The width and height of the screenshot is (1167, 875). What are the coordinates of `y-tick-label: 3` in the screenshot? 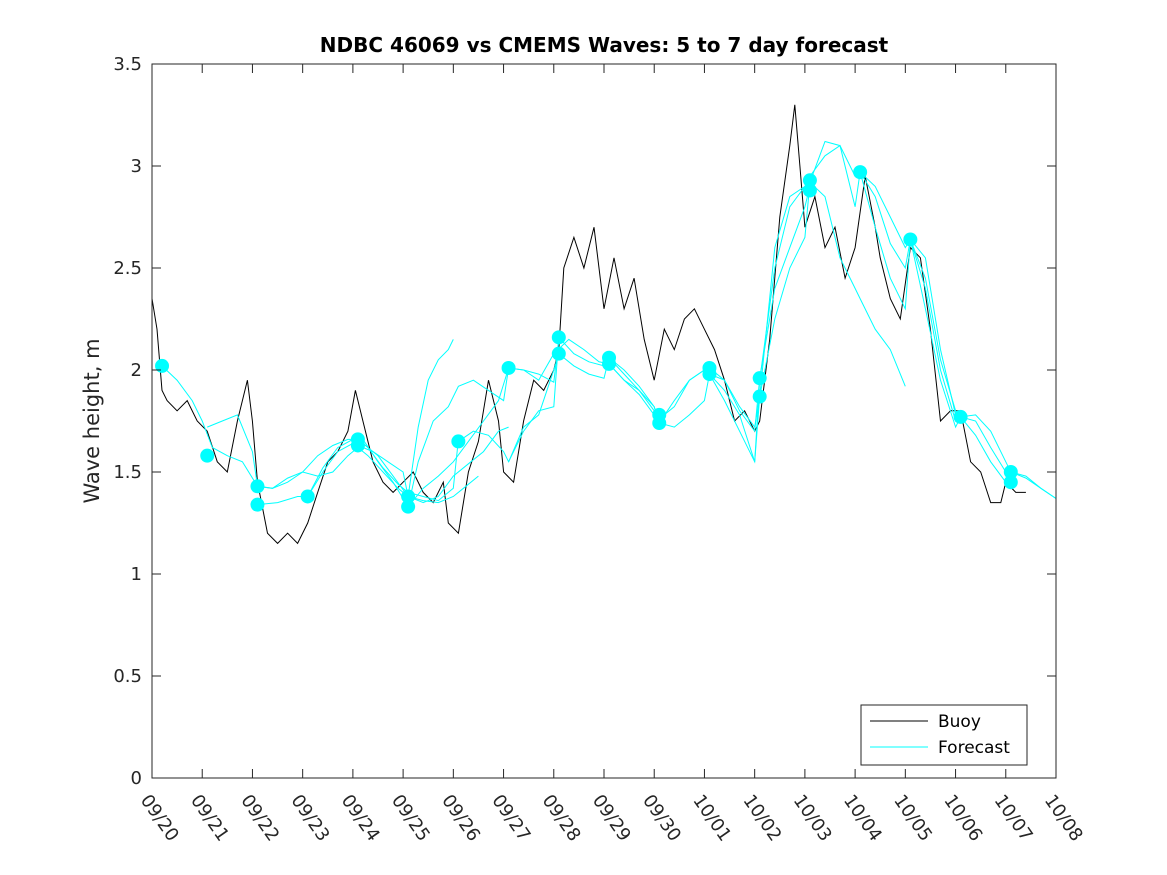 It's located at (136, 166).